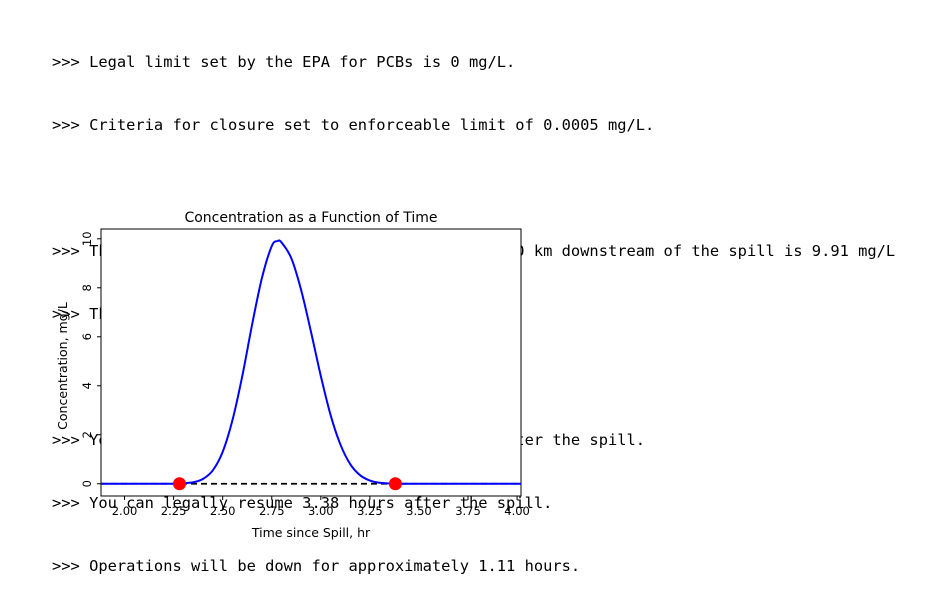  I want to click on x-tick-label: 3.25, so click(370, 511).